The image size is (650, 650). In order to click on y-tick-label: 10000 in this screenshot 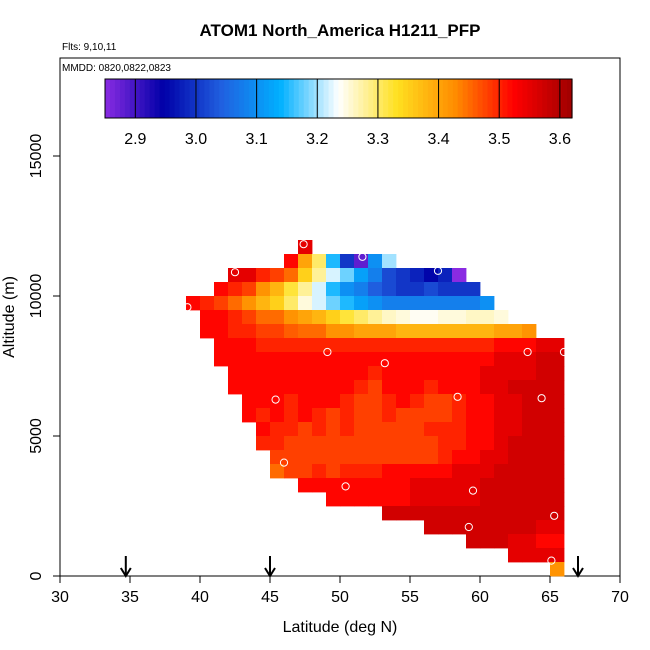, I will do `click(36, 296)`.